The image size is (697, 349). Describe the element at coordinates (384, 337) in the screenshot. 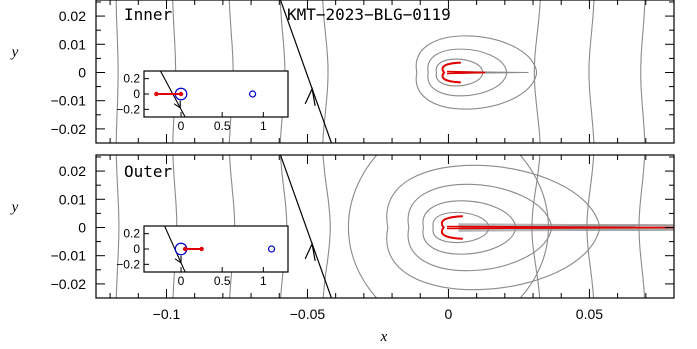

I see `x-axis-title: x` at that location.